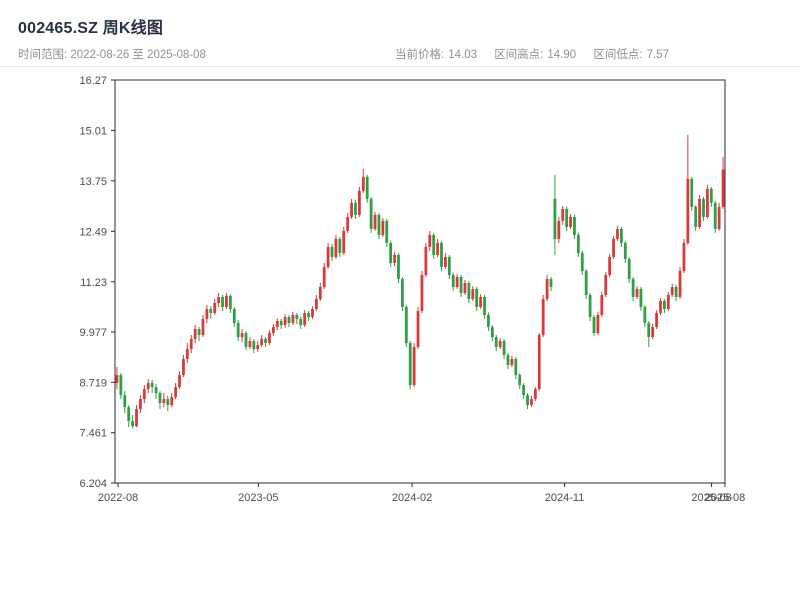 The image size is (800, 600). Describe the element at coordinates (93, 182) in the screenshot. I see `y-axis-tick-label: 13.75` at that location.